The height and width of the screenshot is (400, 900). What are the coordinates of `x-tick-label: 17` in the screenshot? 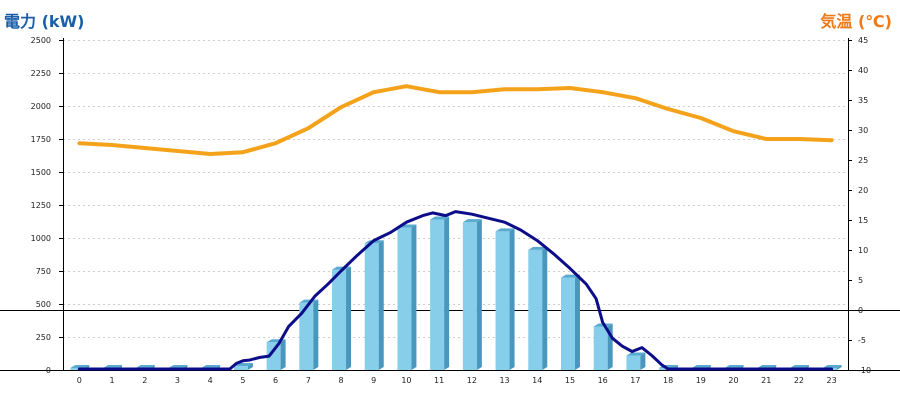 It's located at (635, 380).